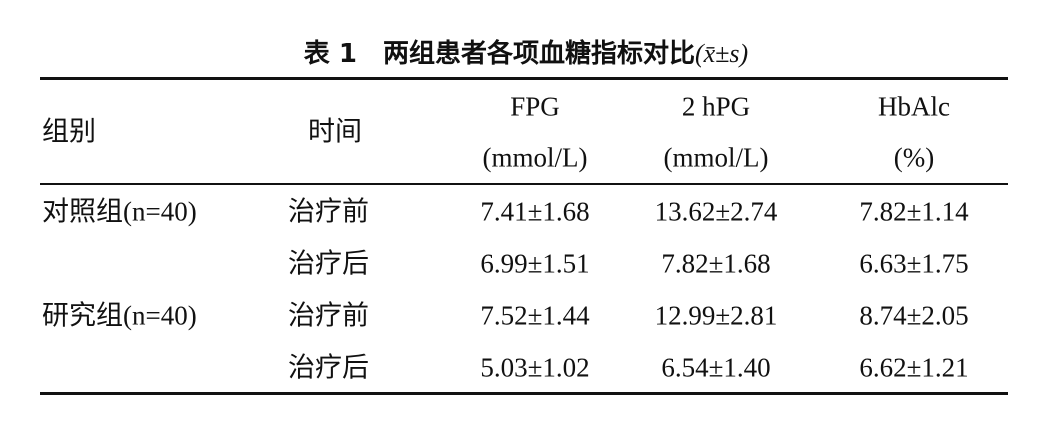 Image resolution: width=1052 pixels, height=428 pixels. What do you see at coordinates (535, 211) in the screenshot?
I see `value-cell: 7.41±1.68` at bounding box center [535, 211].